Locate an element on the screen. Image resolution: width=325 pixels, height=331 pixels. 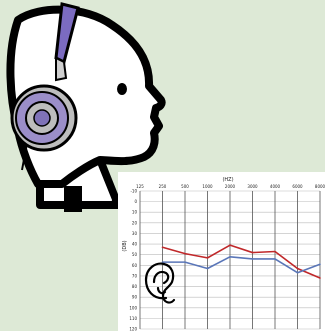
y-tick-label: 110 is located at coordinates (133, 318).